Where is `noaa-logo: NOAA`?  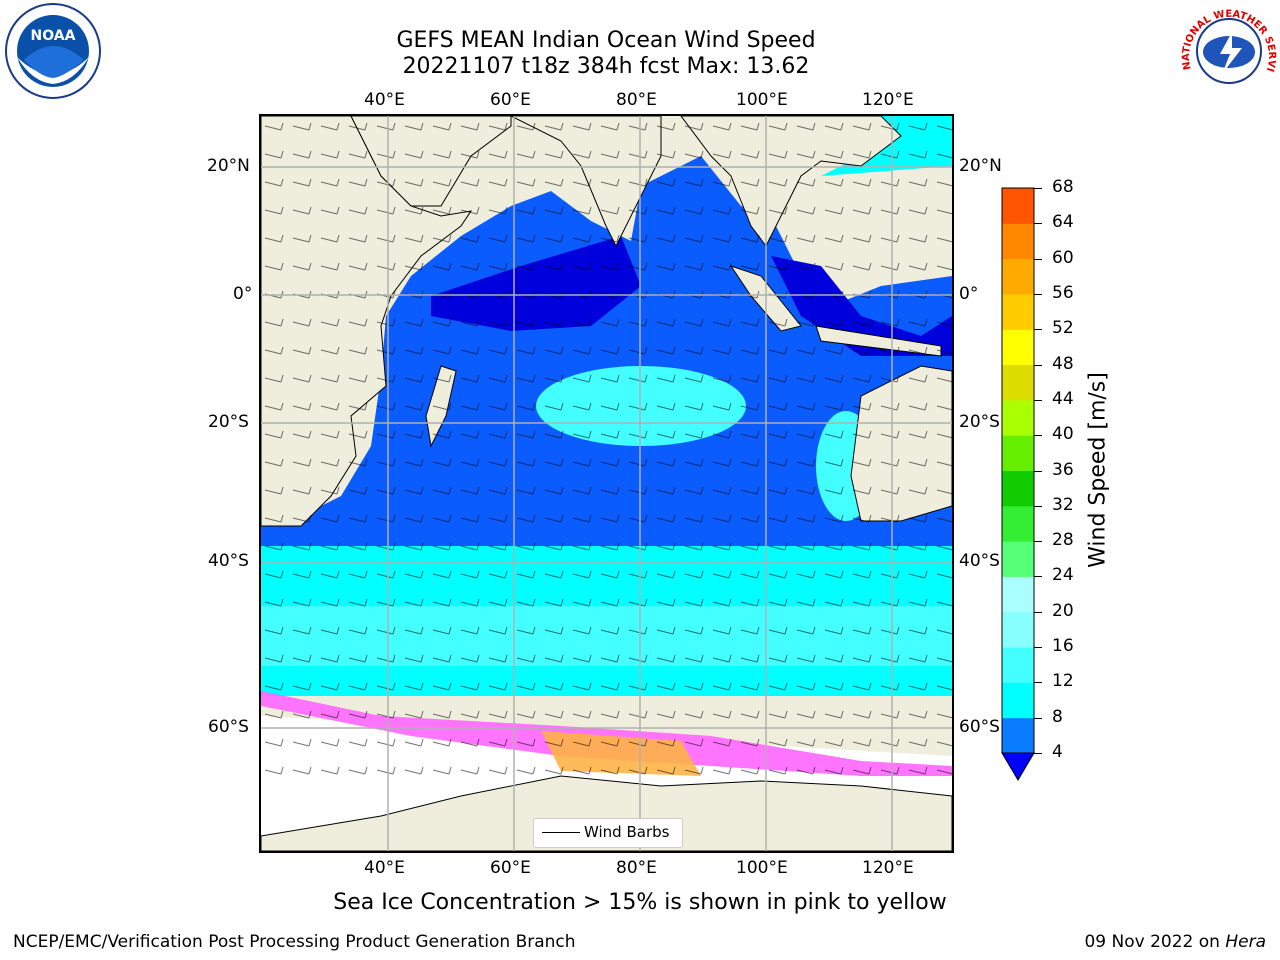
noaa-logo: NOAA is located at coordinates (53, 51).